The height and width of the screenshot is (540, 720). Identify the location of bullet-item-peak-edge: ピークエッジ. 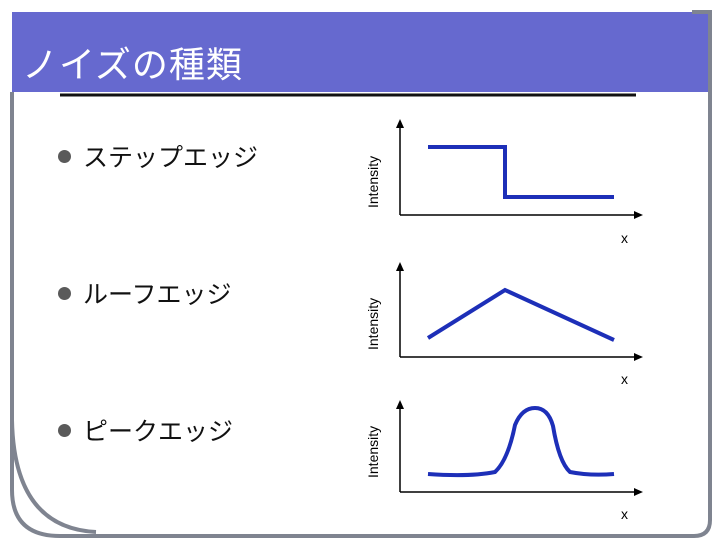
(145, 430).